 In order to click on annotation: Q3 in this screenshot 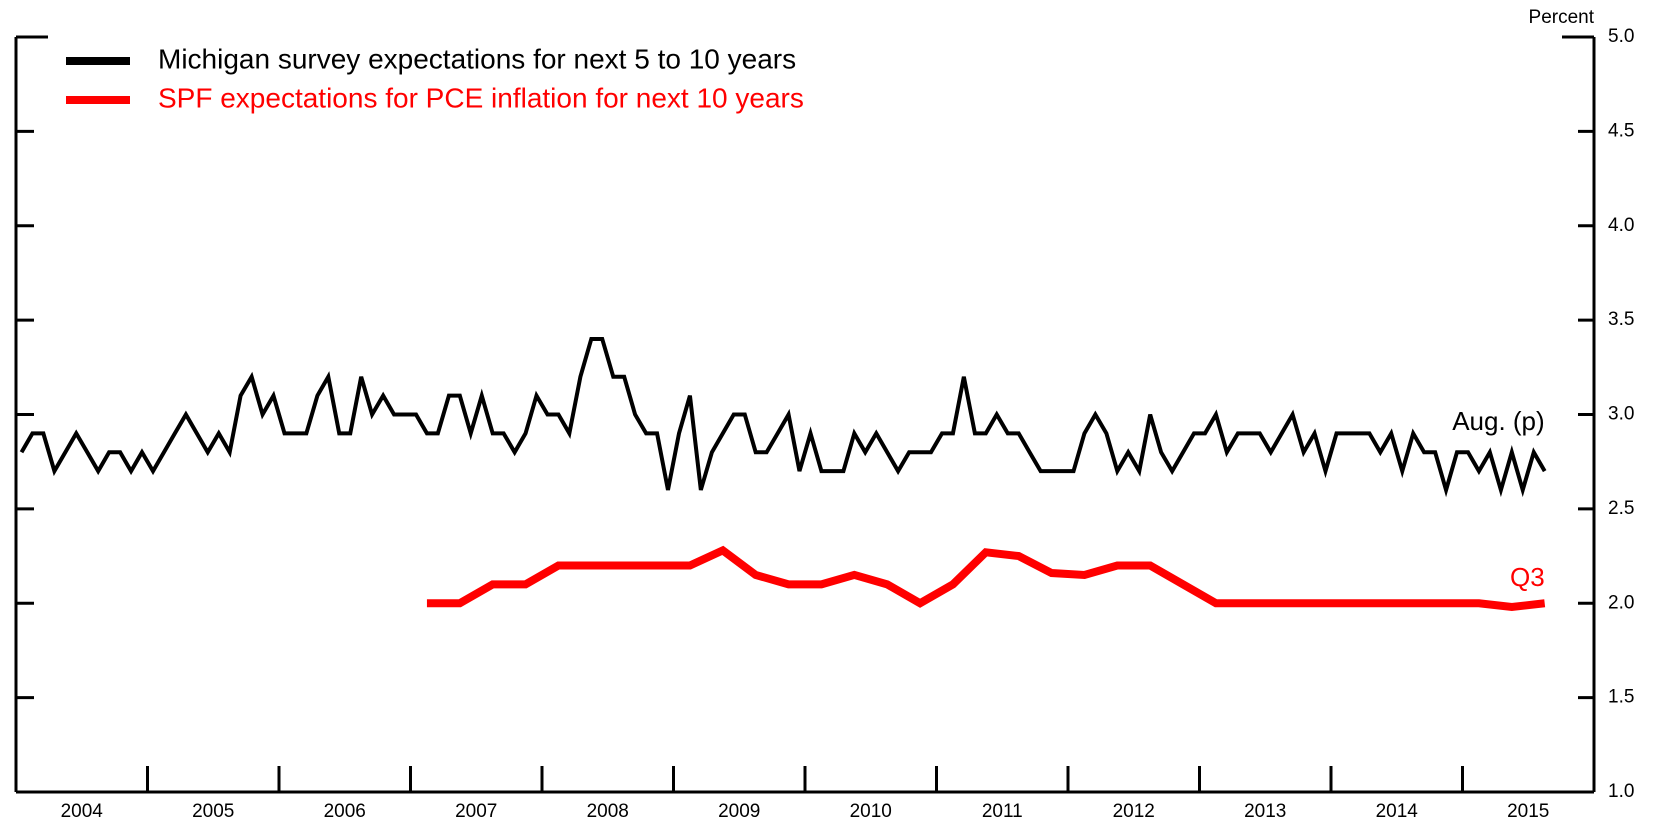, I will do `click(1527, 577)`.